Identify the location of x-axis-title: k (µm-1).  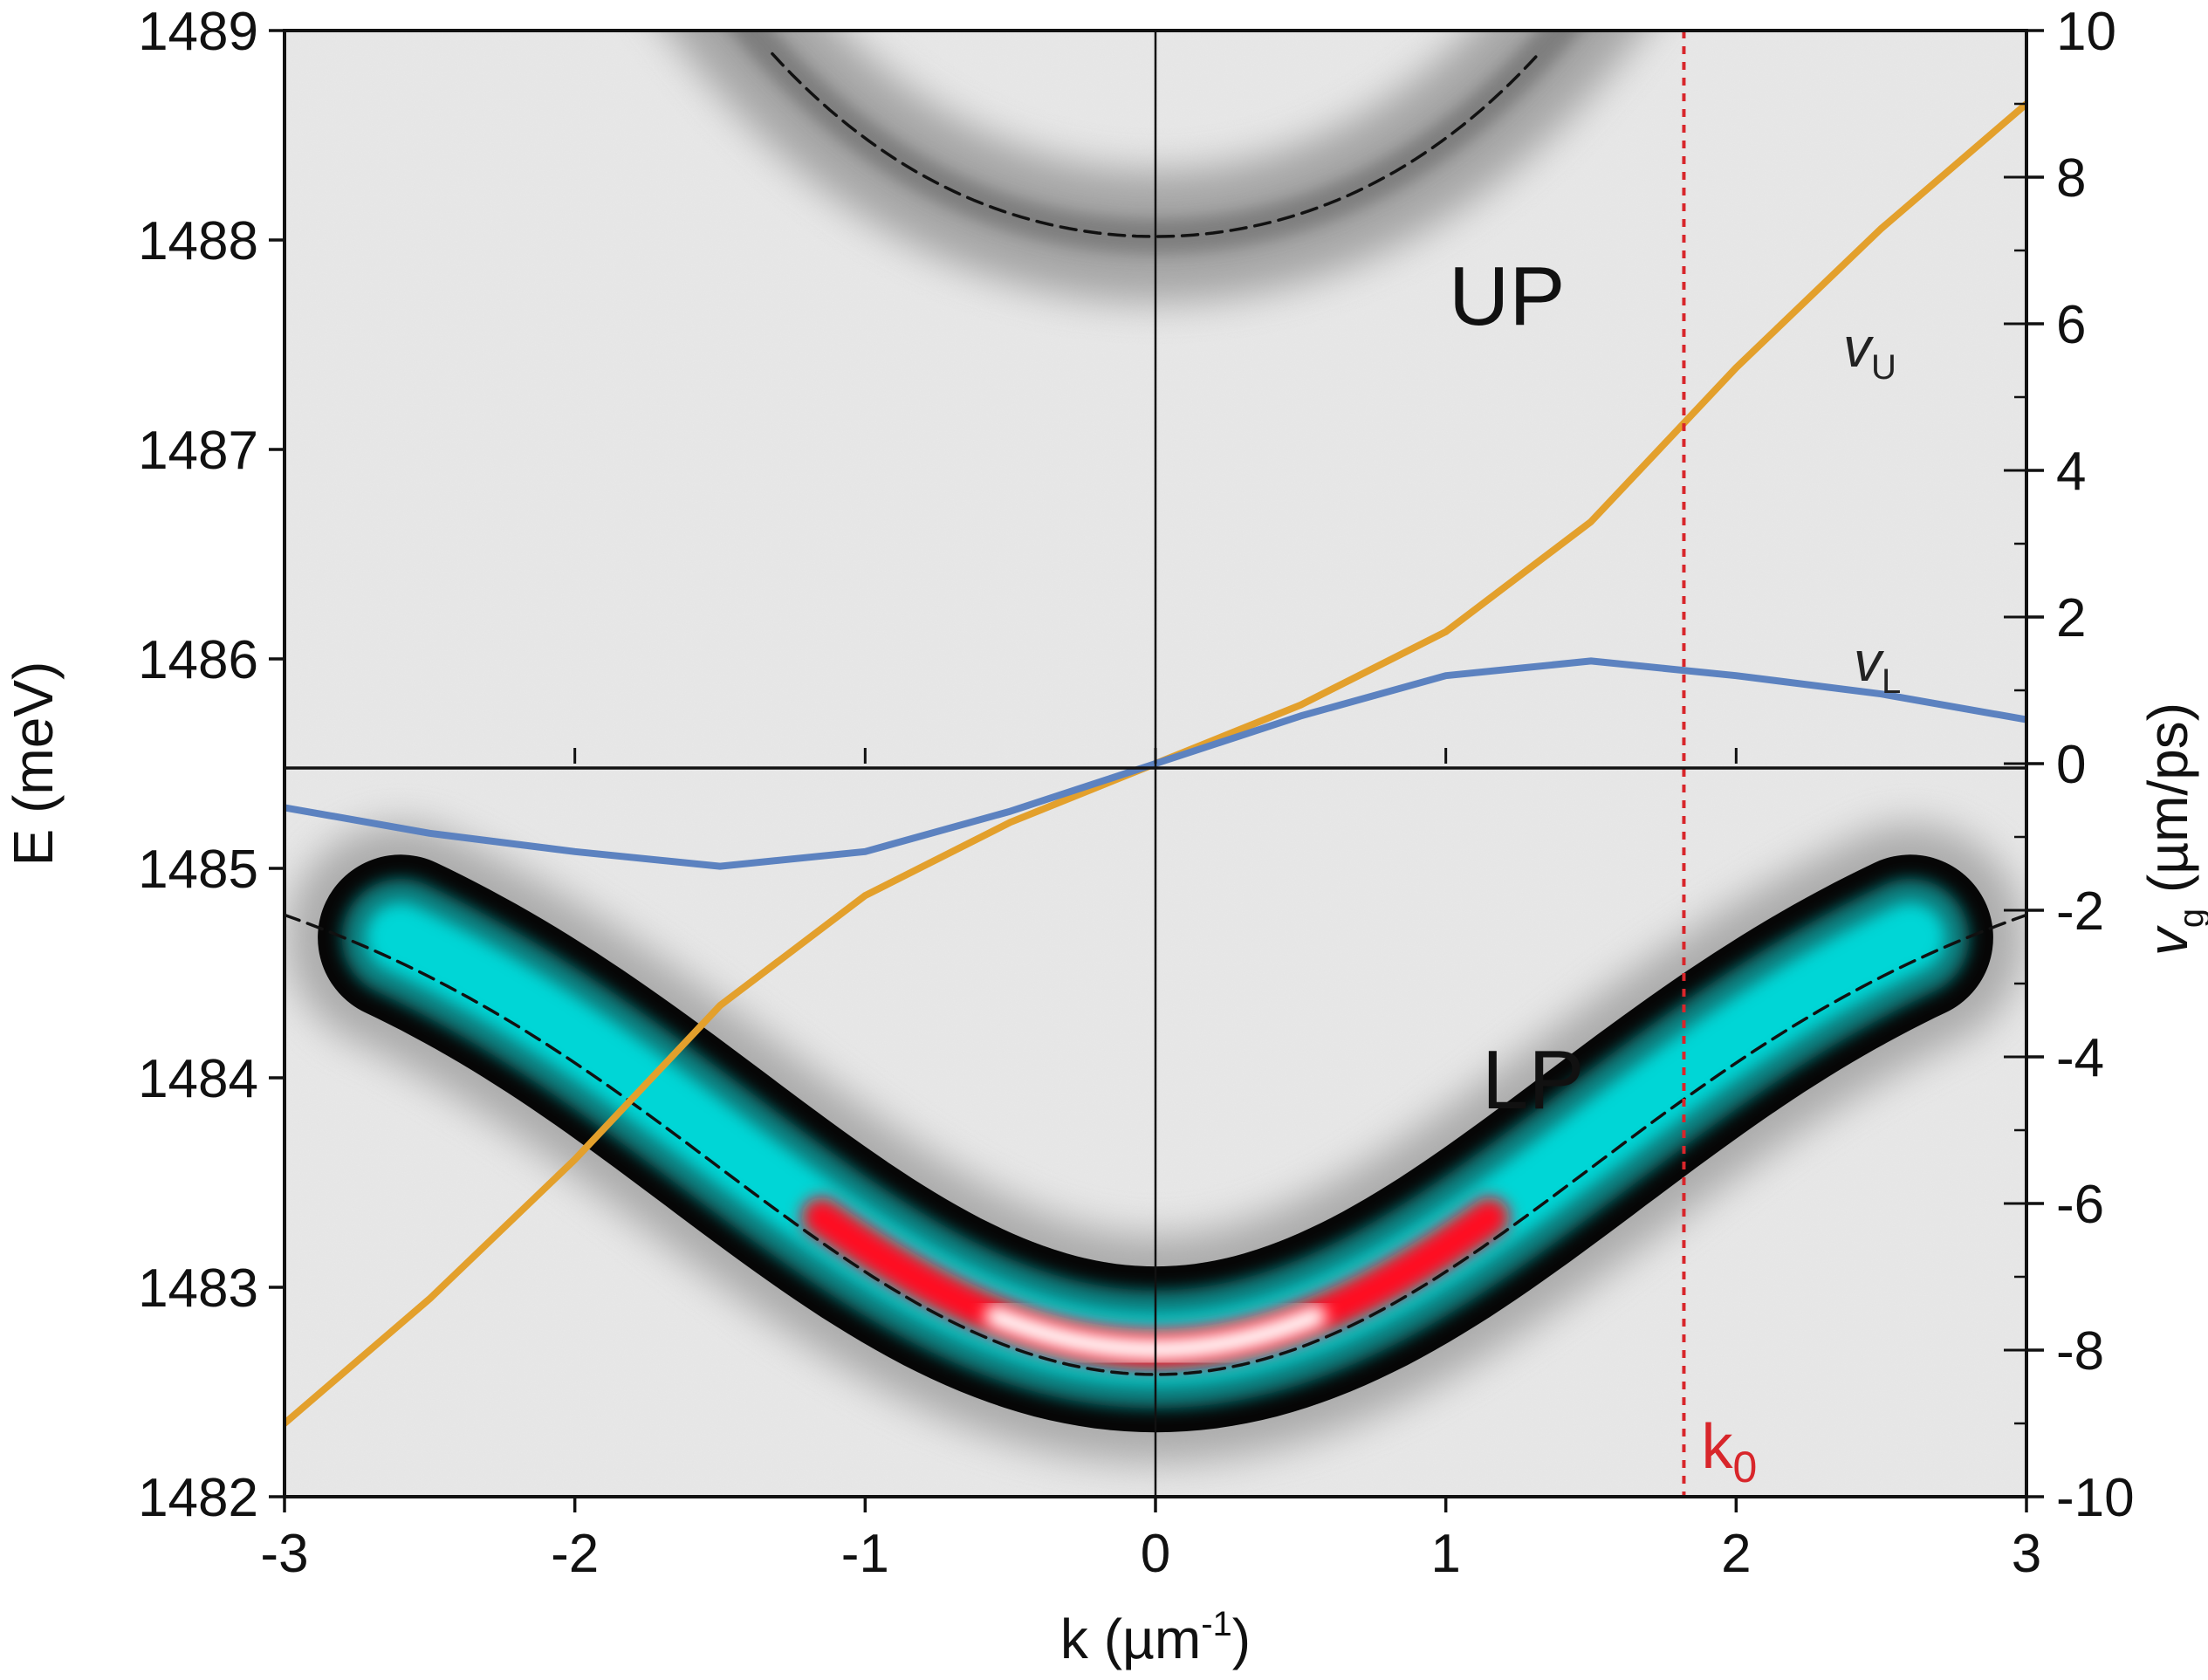
(1155, 1637).